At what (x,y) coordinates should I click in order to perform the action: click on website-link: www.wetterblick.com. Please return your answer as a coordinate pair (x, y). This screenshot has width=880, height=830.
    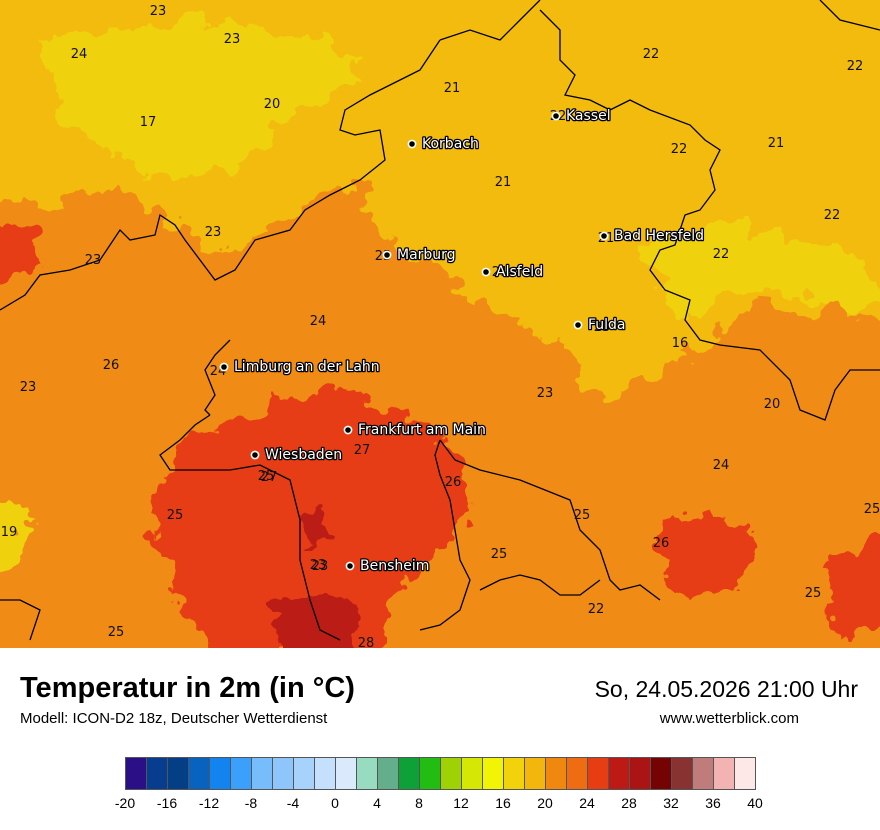
    Looking at the image, I should click on (729, 718).